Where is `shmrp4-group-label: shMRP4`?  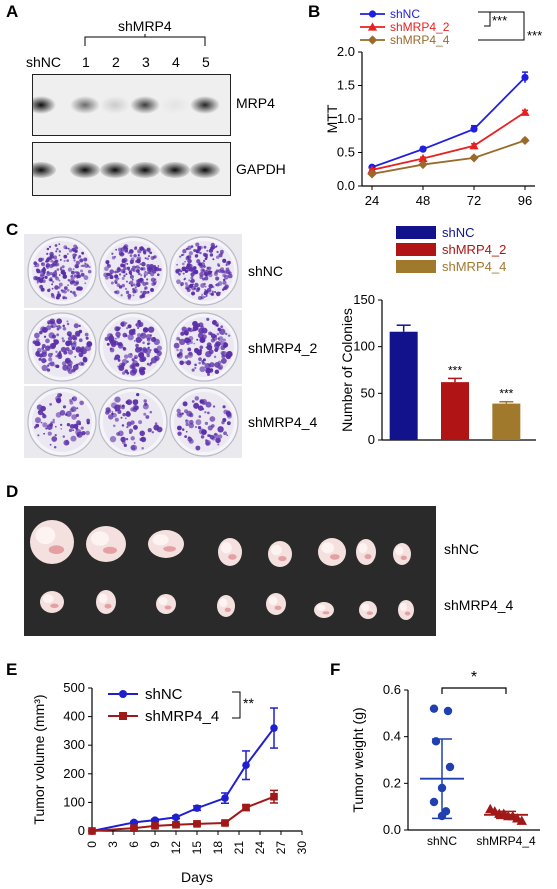 shmrp4-group-label: shMRP4 is located at coordinates (145, 26).